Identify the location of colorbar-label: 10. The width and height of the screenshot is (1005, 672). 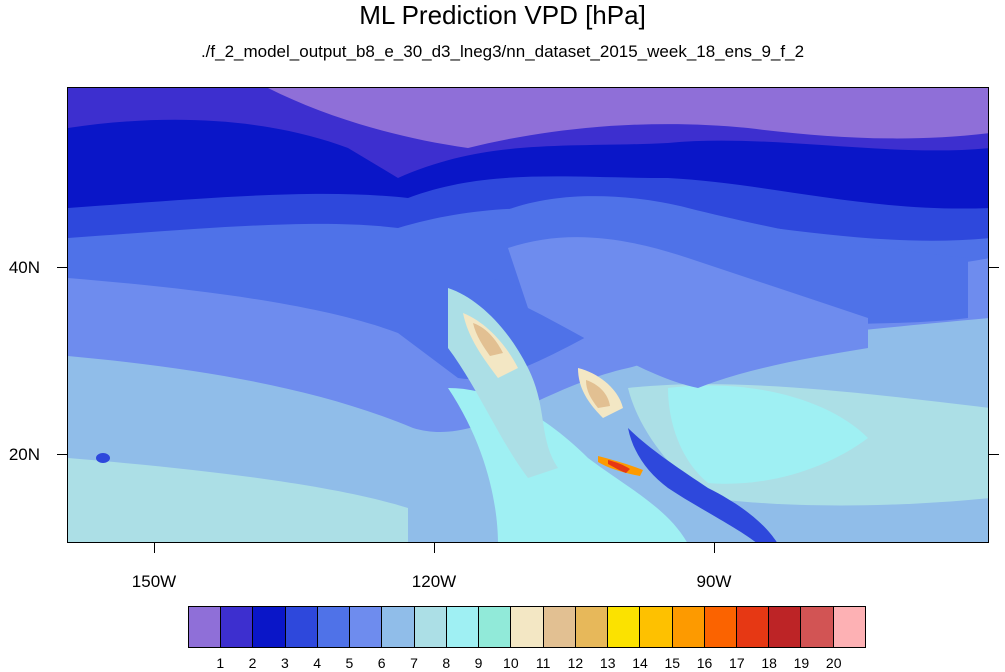
(511, 663).